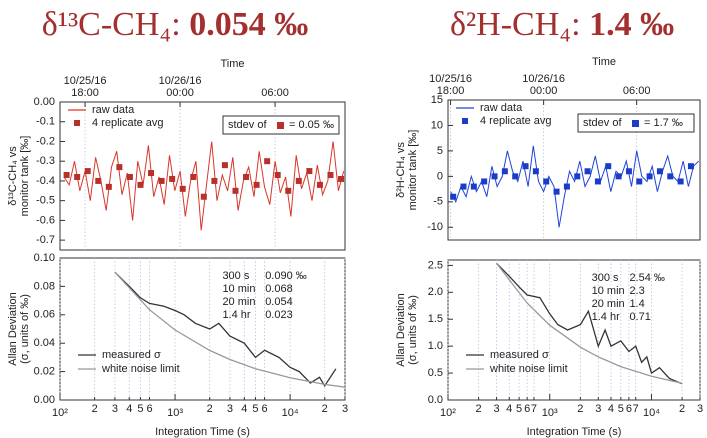  Describe the element at coordinates (632, 24) in the screenshot. I see `title-value: 1.4 ‰` at that location.